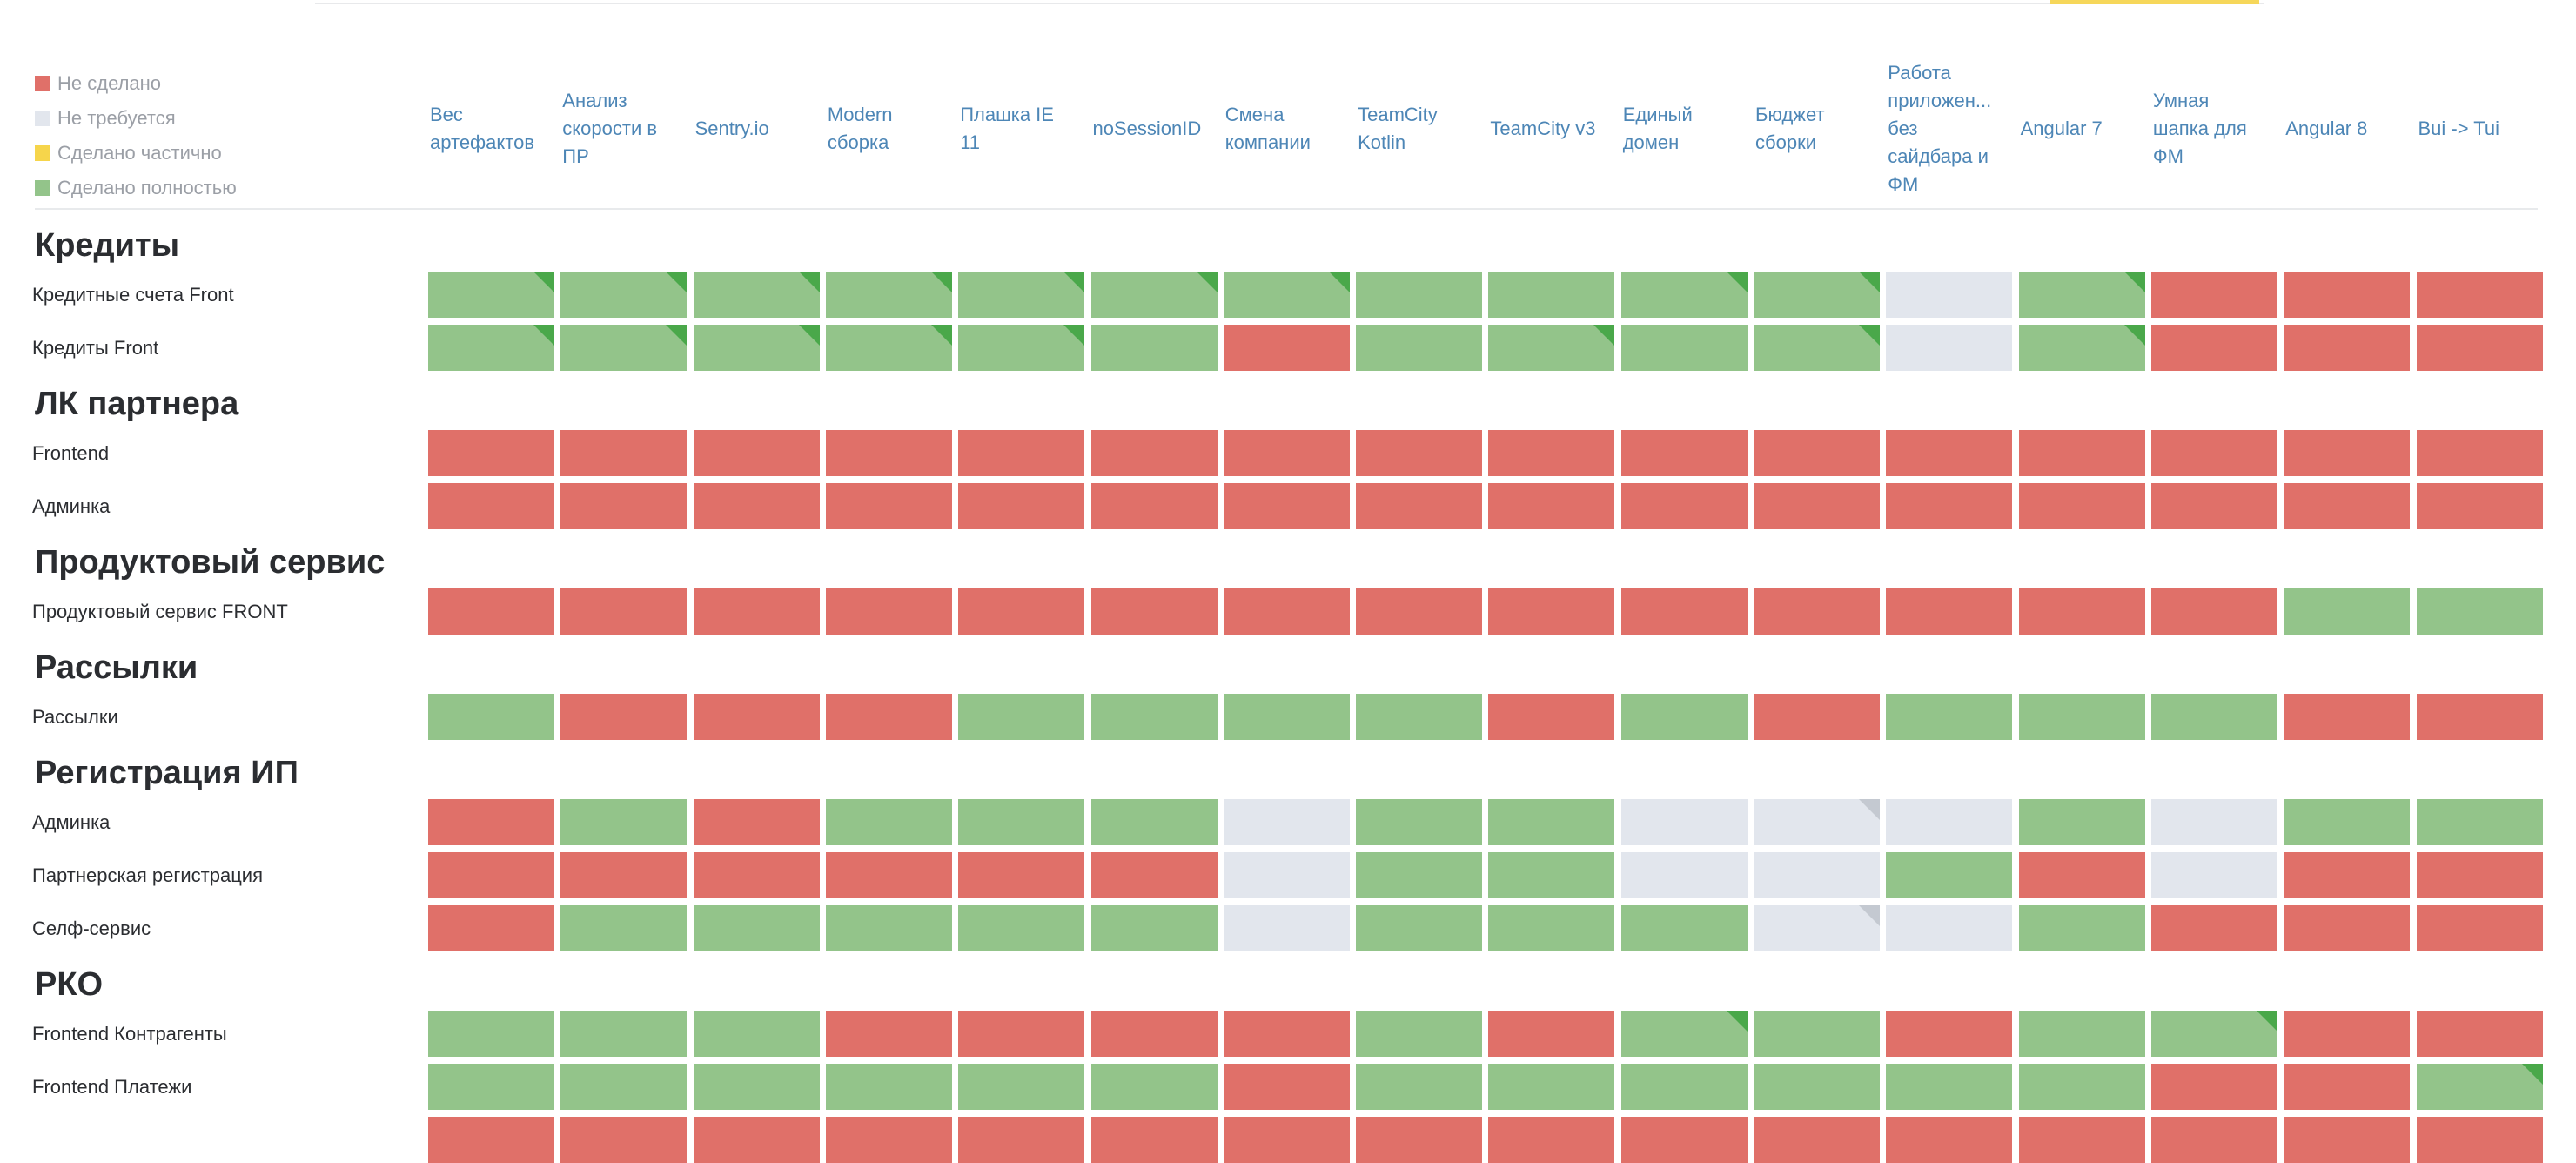 The width and height of the screenshot is (2576, 1163). I want to click on column-header: Единый домен, so click(1686, 128).